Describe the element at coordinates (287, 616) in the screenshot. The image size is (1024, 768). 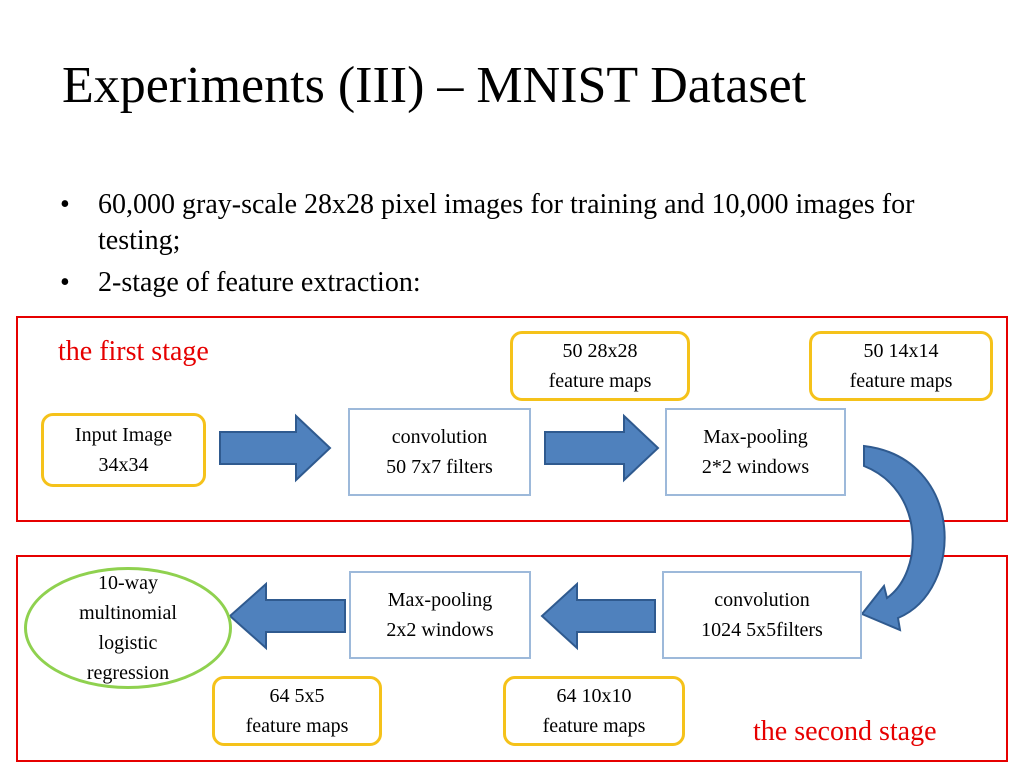
I see `arrow-pool-to-output` at that location.